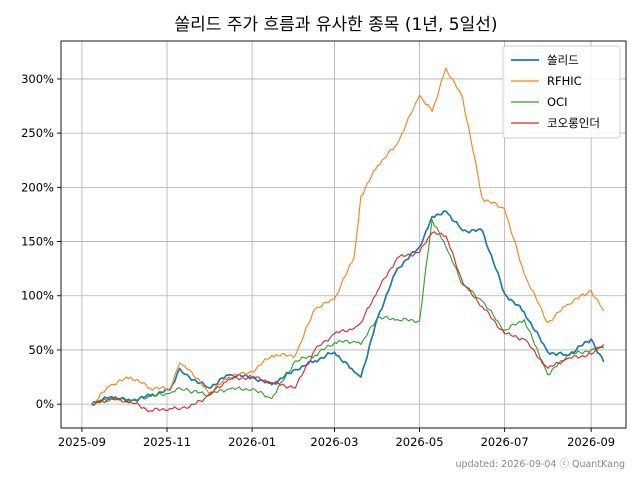 The width and height of the screenshot is (640, 480). Describe the element at coordinates (573, 123) in the screenshot. I see `legend-label: 코오롱인더` at that location.